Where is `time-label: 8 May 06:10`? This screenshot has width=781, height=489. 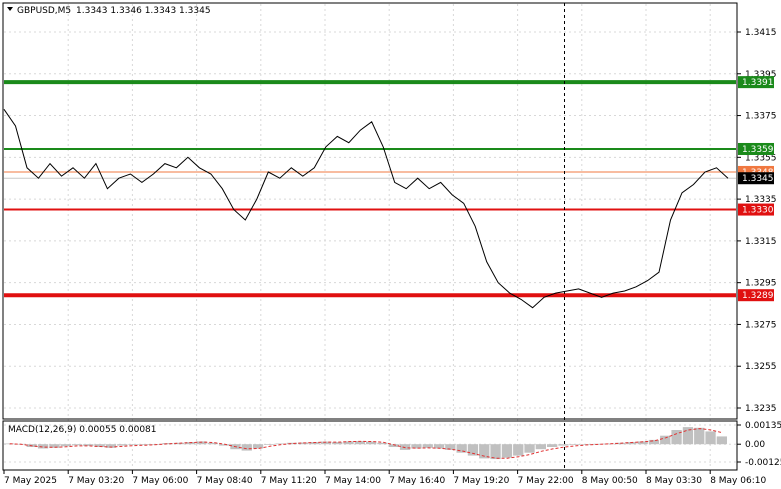 time-label: 8 May 06:10 is located at coordinates (738, 481).